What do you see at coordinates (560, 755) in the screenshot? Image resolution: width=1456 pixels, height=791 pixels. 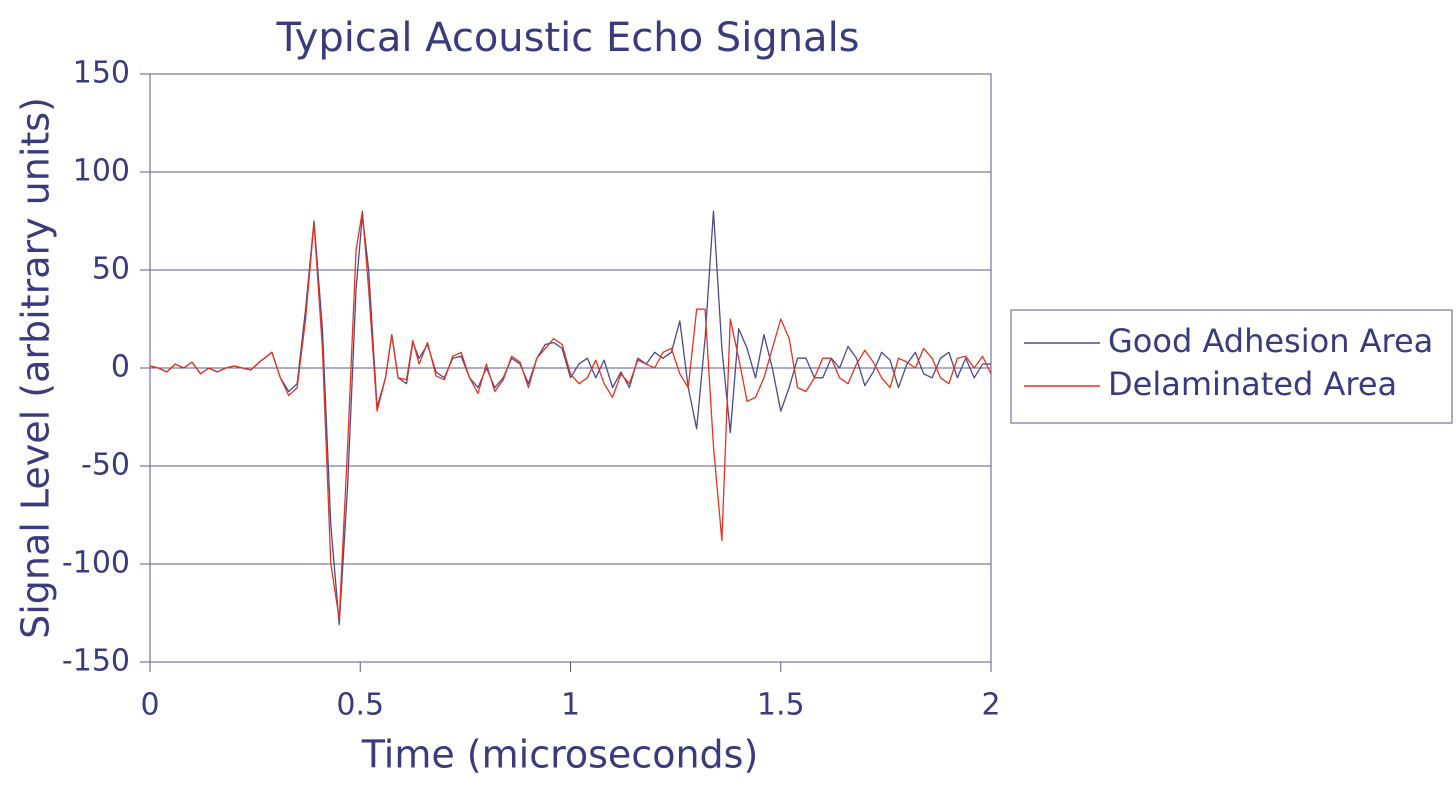 I see `x-axis-title: Time (microseconds)` at bounding box center [560, 755].